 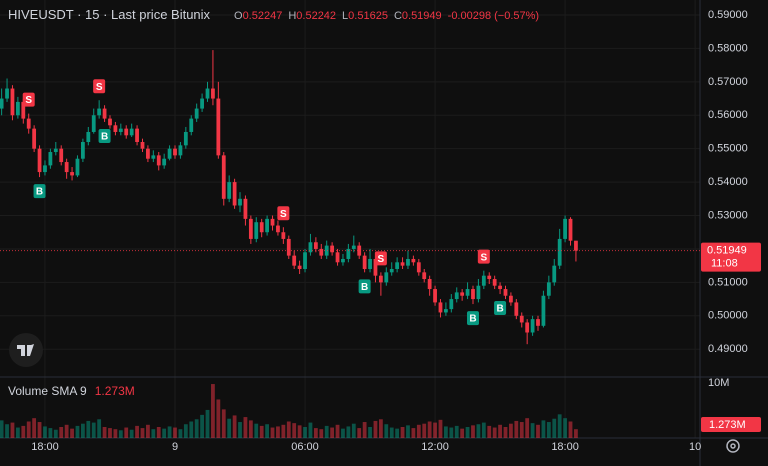 I want to click on x-tick-label: 10, so click(x=695, y=447).